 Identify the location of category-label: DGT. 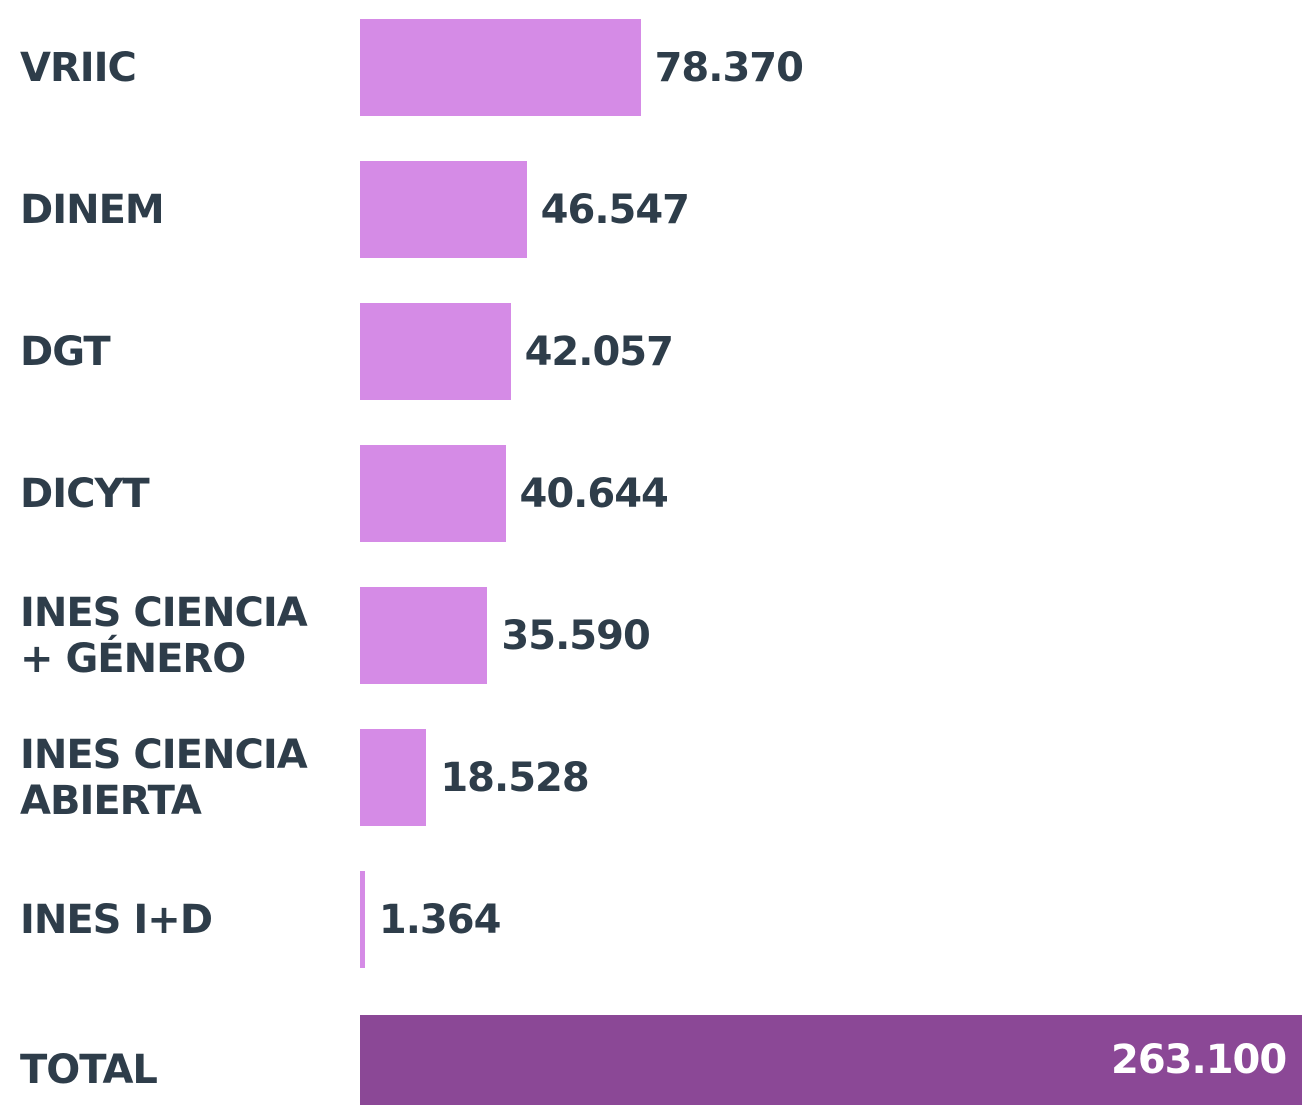
(65, 351).